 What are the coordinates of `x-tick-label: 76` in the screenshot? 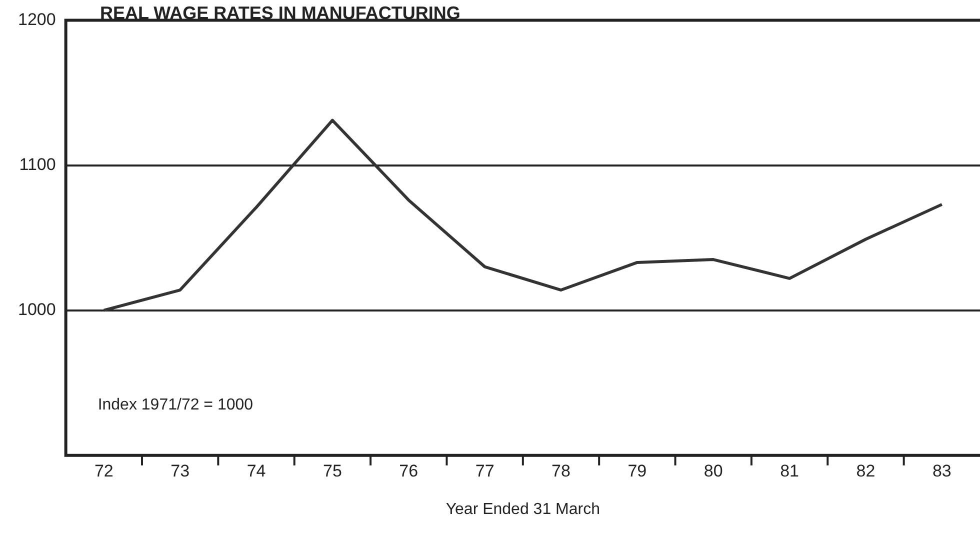 It's located at (408, 470).